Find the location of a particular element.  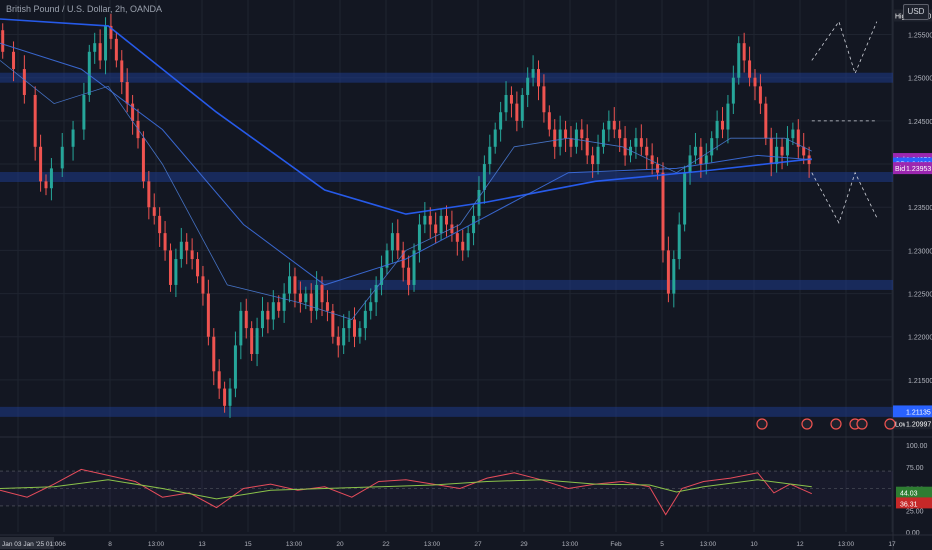

bid-value: 1.23953 is located at coordinates (918, 169).